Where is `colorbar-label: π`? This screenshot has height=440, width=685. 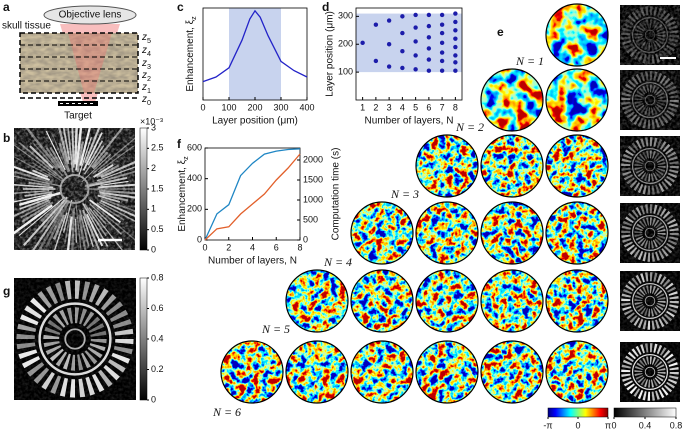 colorbar-label: π is located at coordinates (608, 425).